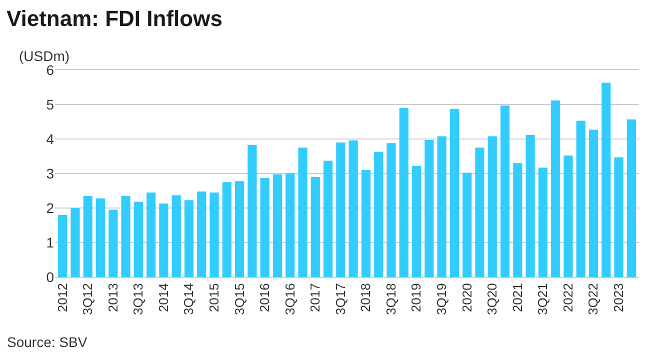 The image size is (649, 360). Describe the element at coordinates (88, 299) in the screenshot. I see `x-tick-label: 3Q12` at that location.